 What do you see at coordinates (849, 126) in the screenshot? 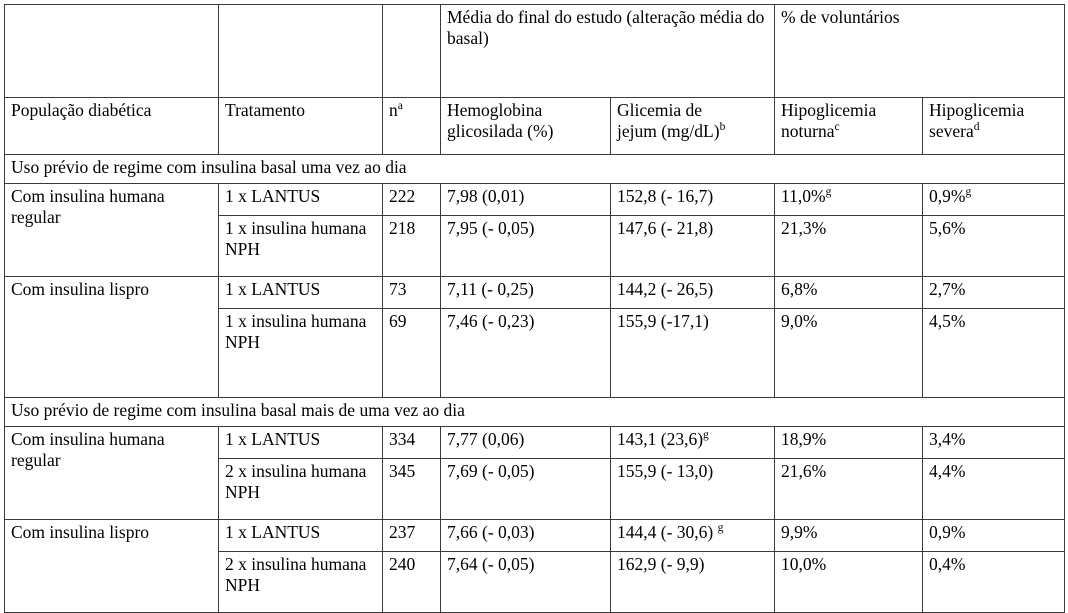
I see `header-nocturnal-hypoglycemia: Hipoglicemia noturnac` at bounding box center [849, 126].